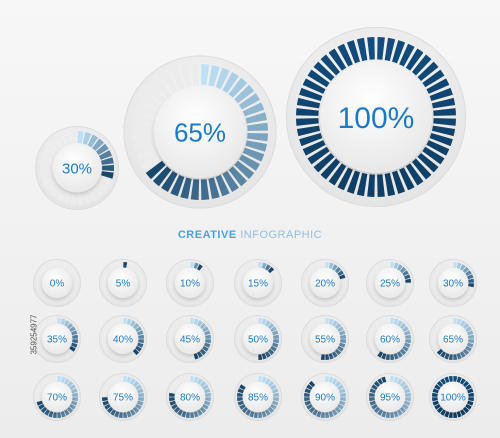 This screenshot has height=438, width=500. I want to click on gauge-label: 100%, so click(376, 118).